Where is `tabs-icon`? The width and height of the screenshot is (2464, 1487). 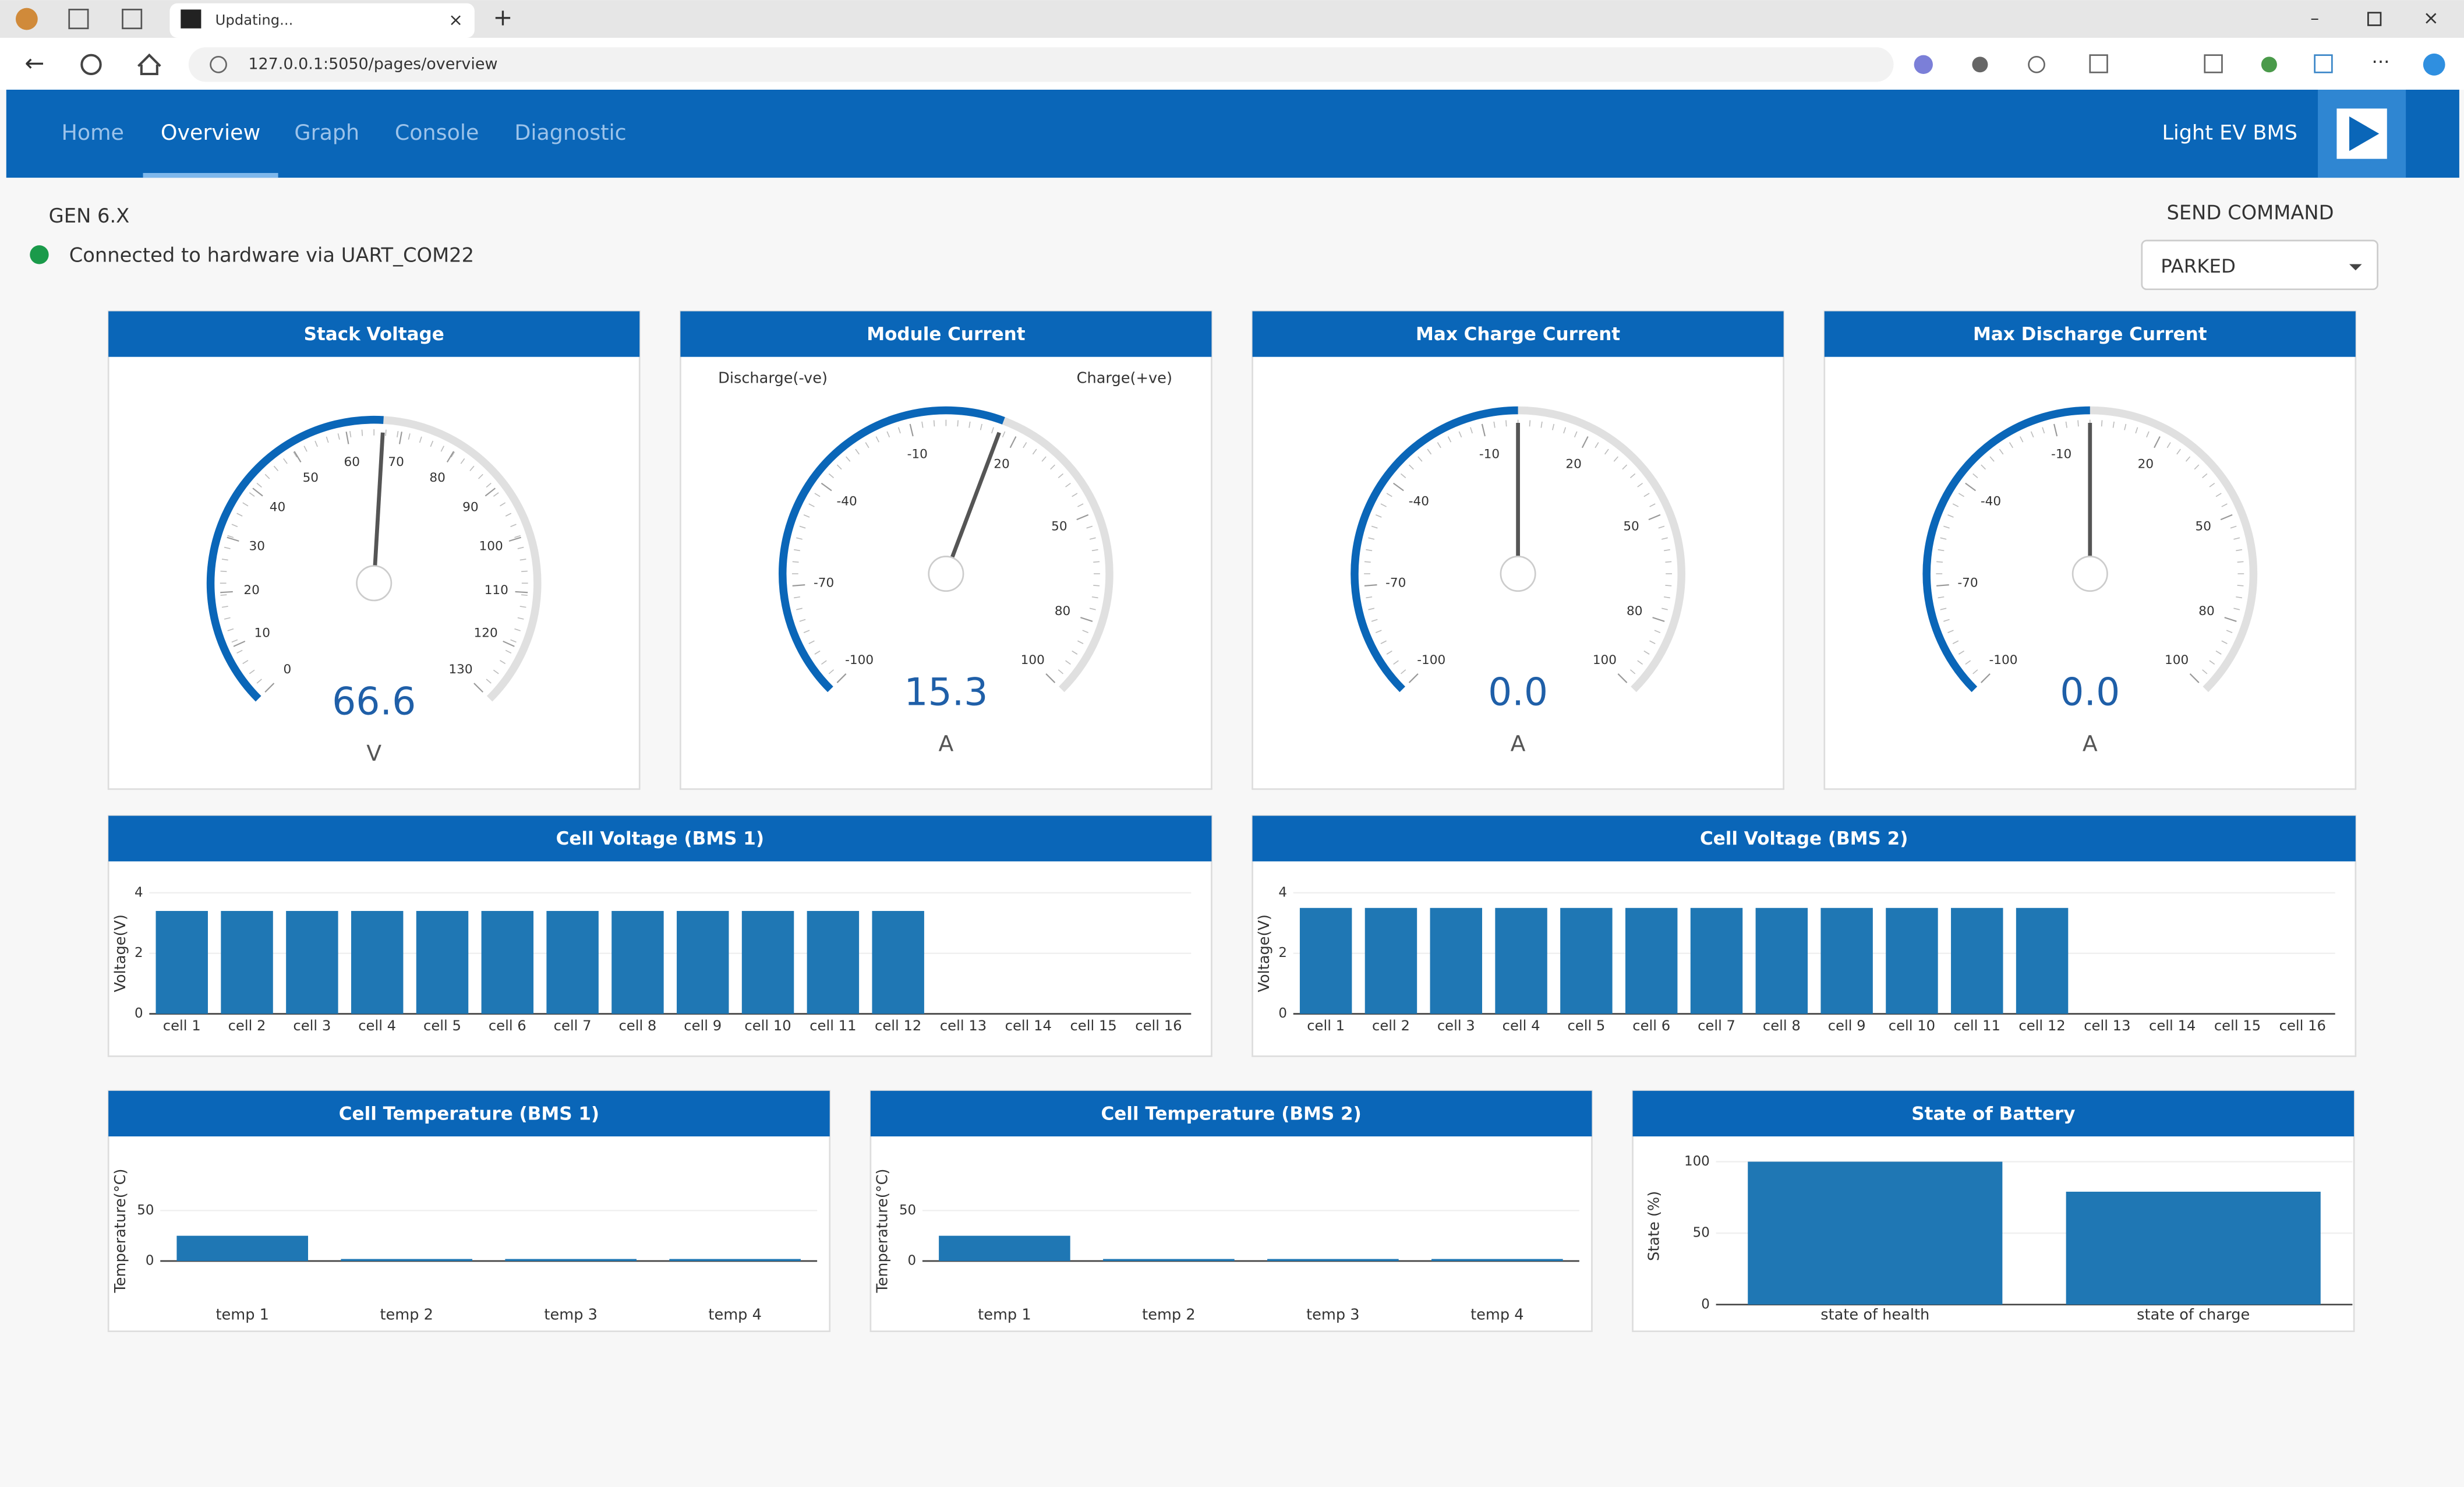
tabs-icon is located at coordinates (132, 19).